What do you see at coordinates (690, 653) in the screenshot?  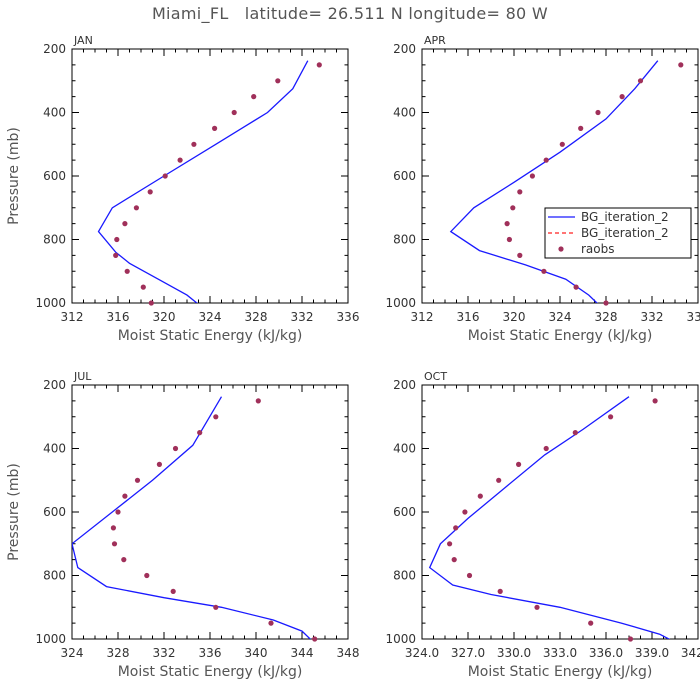 I see `x-tick-label: 342.0` at bounding box center [690, 653].